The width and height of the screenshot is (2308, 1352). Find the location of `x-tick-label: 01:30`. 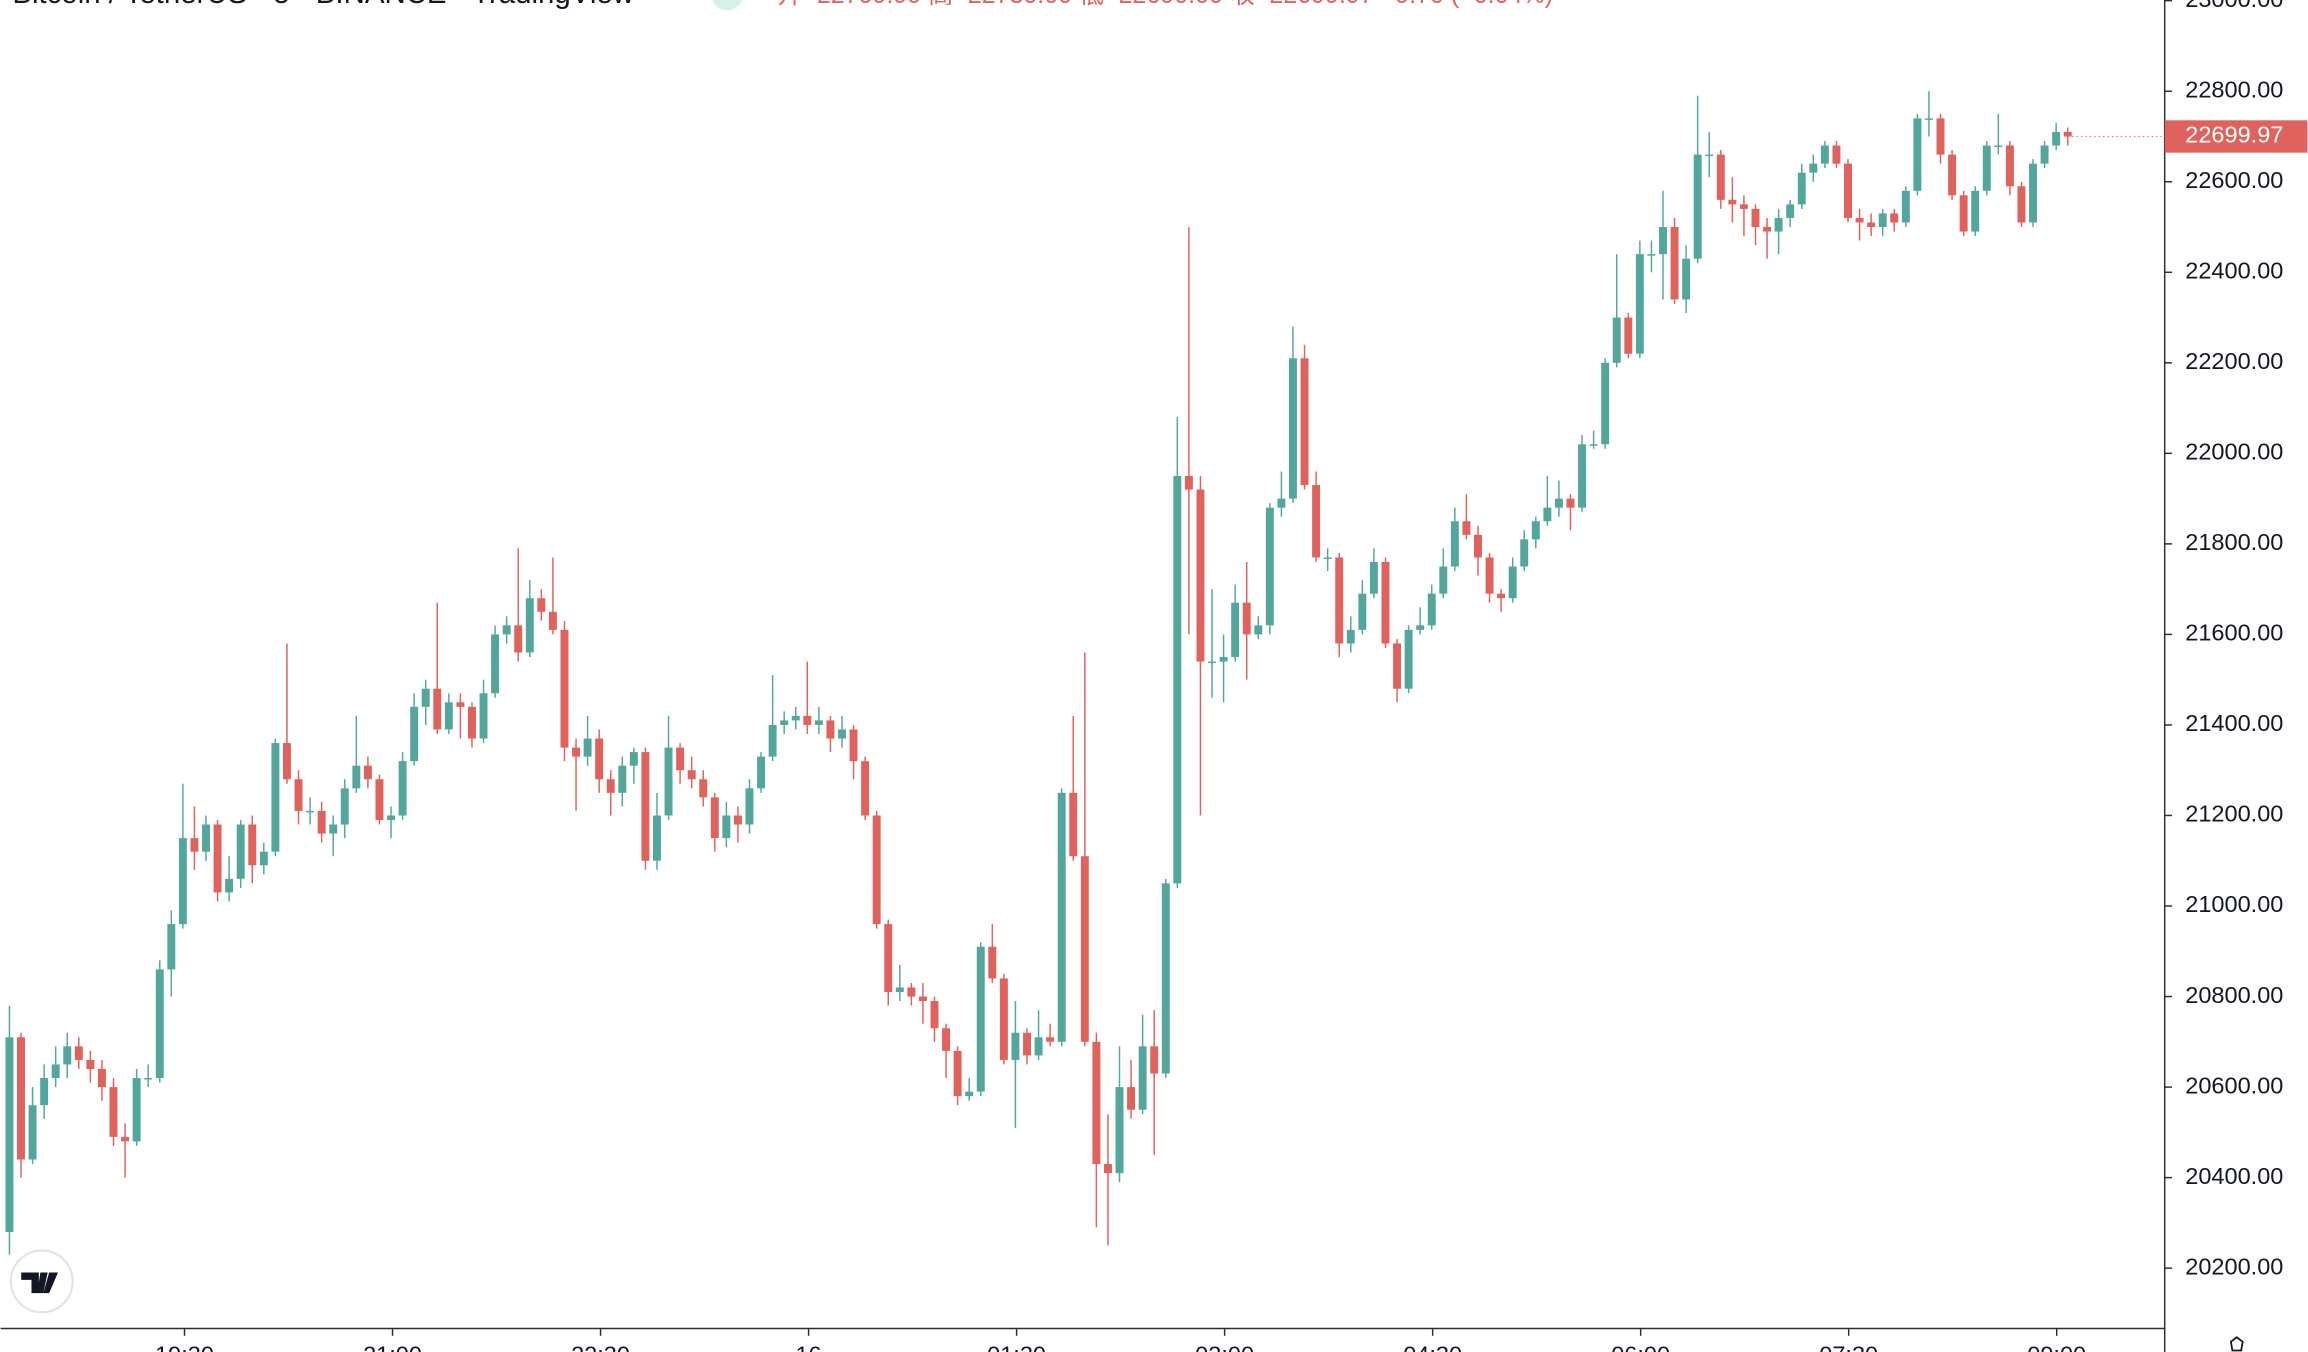

x-tick-label: 01:30 is located at coordinates (1016, 1346).